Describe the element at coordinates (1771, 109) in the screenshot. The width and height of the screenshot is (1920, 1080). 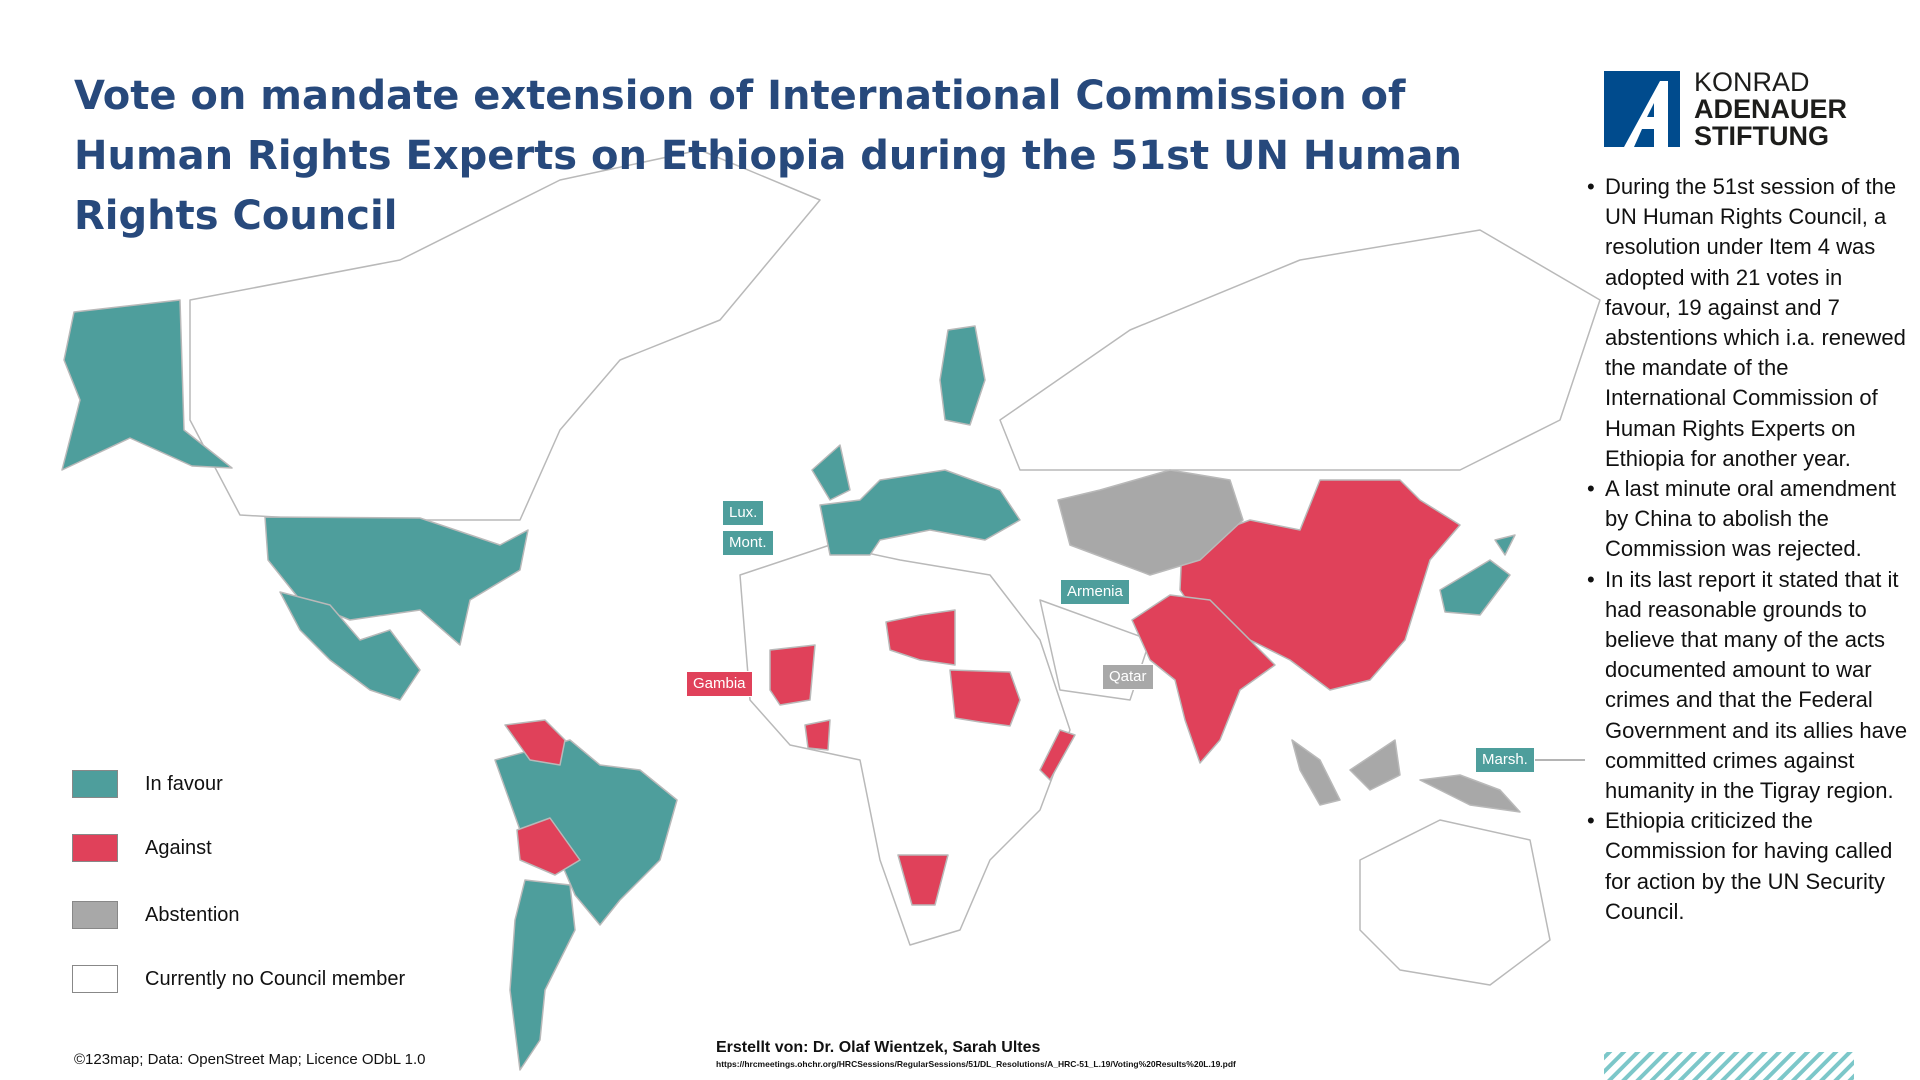
I see `logo-text: ADENAUER` at that location.